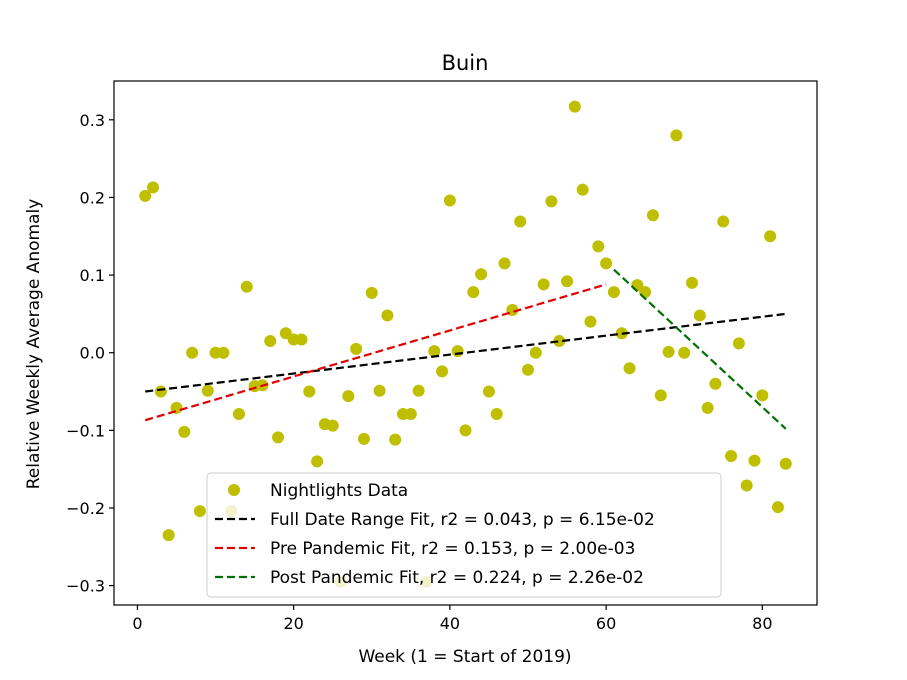 The image size is (907, 680). Describe the element at coordinates (137, 623) in the screenshot. I see `x-tick-label: 0` at that location.